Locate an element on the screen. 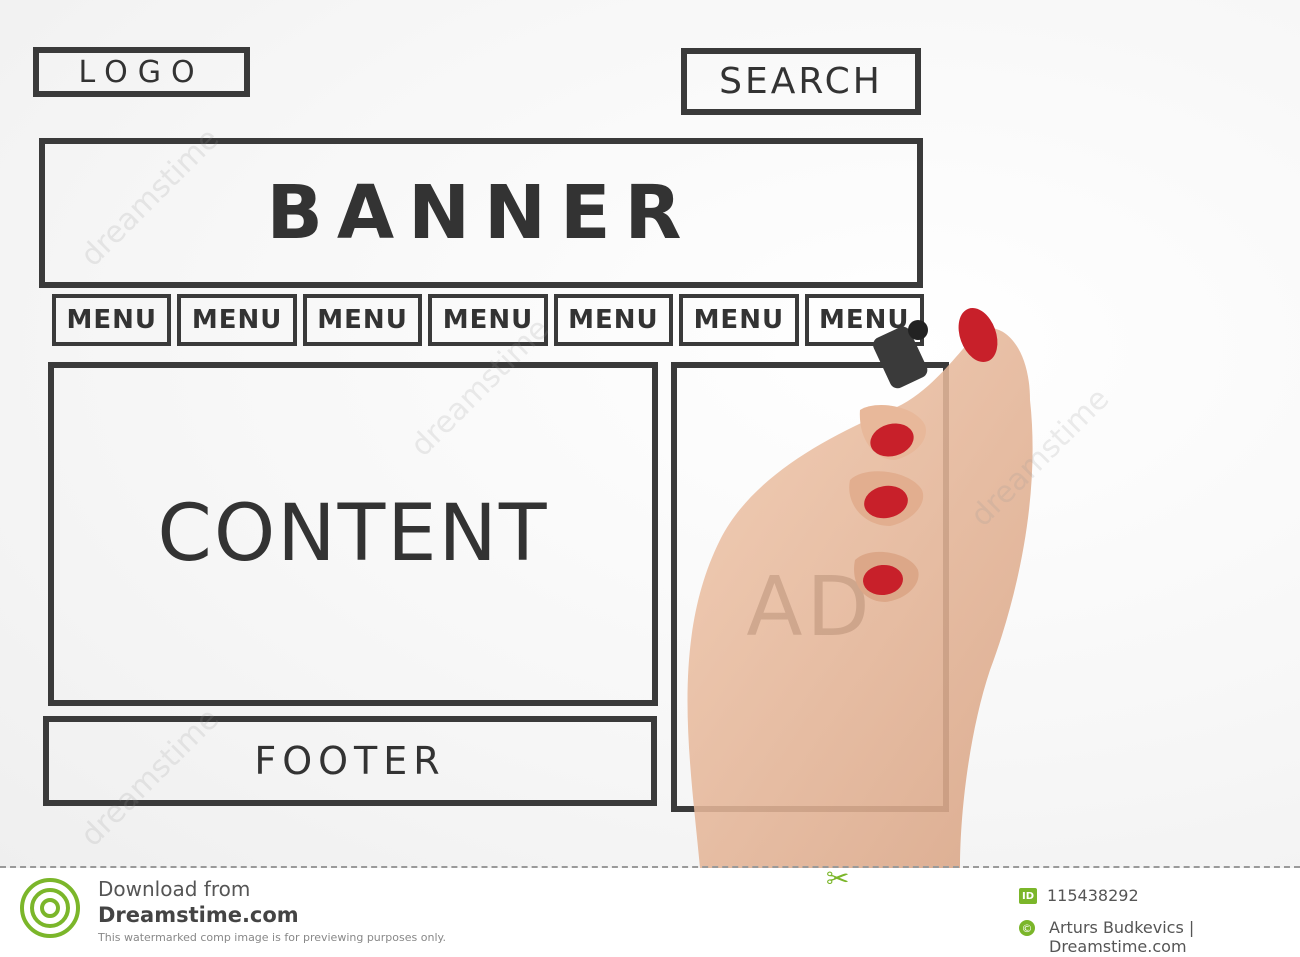  search-label: SEARCH is located at coordinates (801, 81).